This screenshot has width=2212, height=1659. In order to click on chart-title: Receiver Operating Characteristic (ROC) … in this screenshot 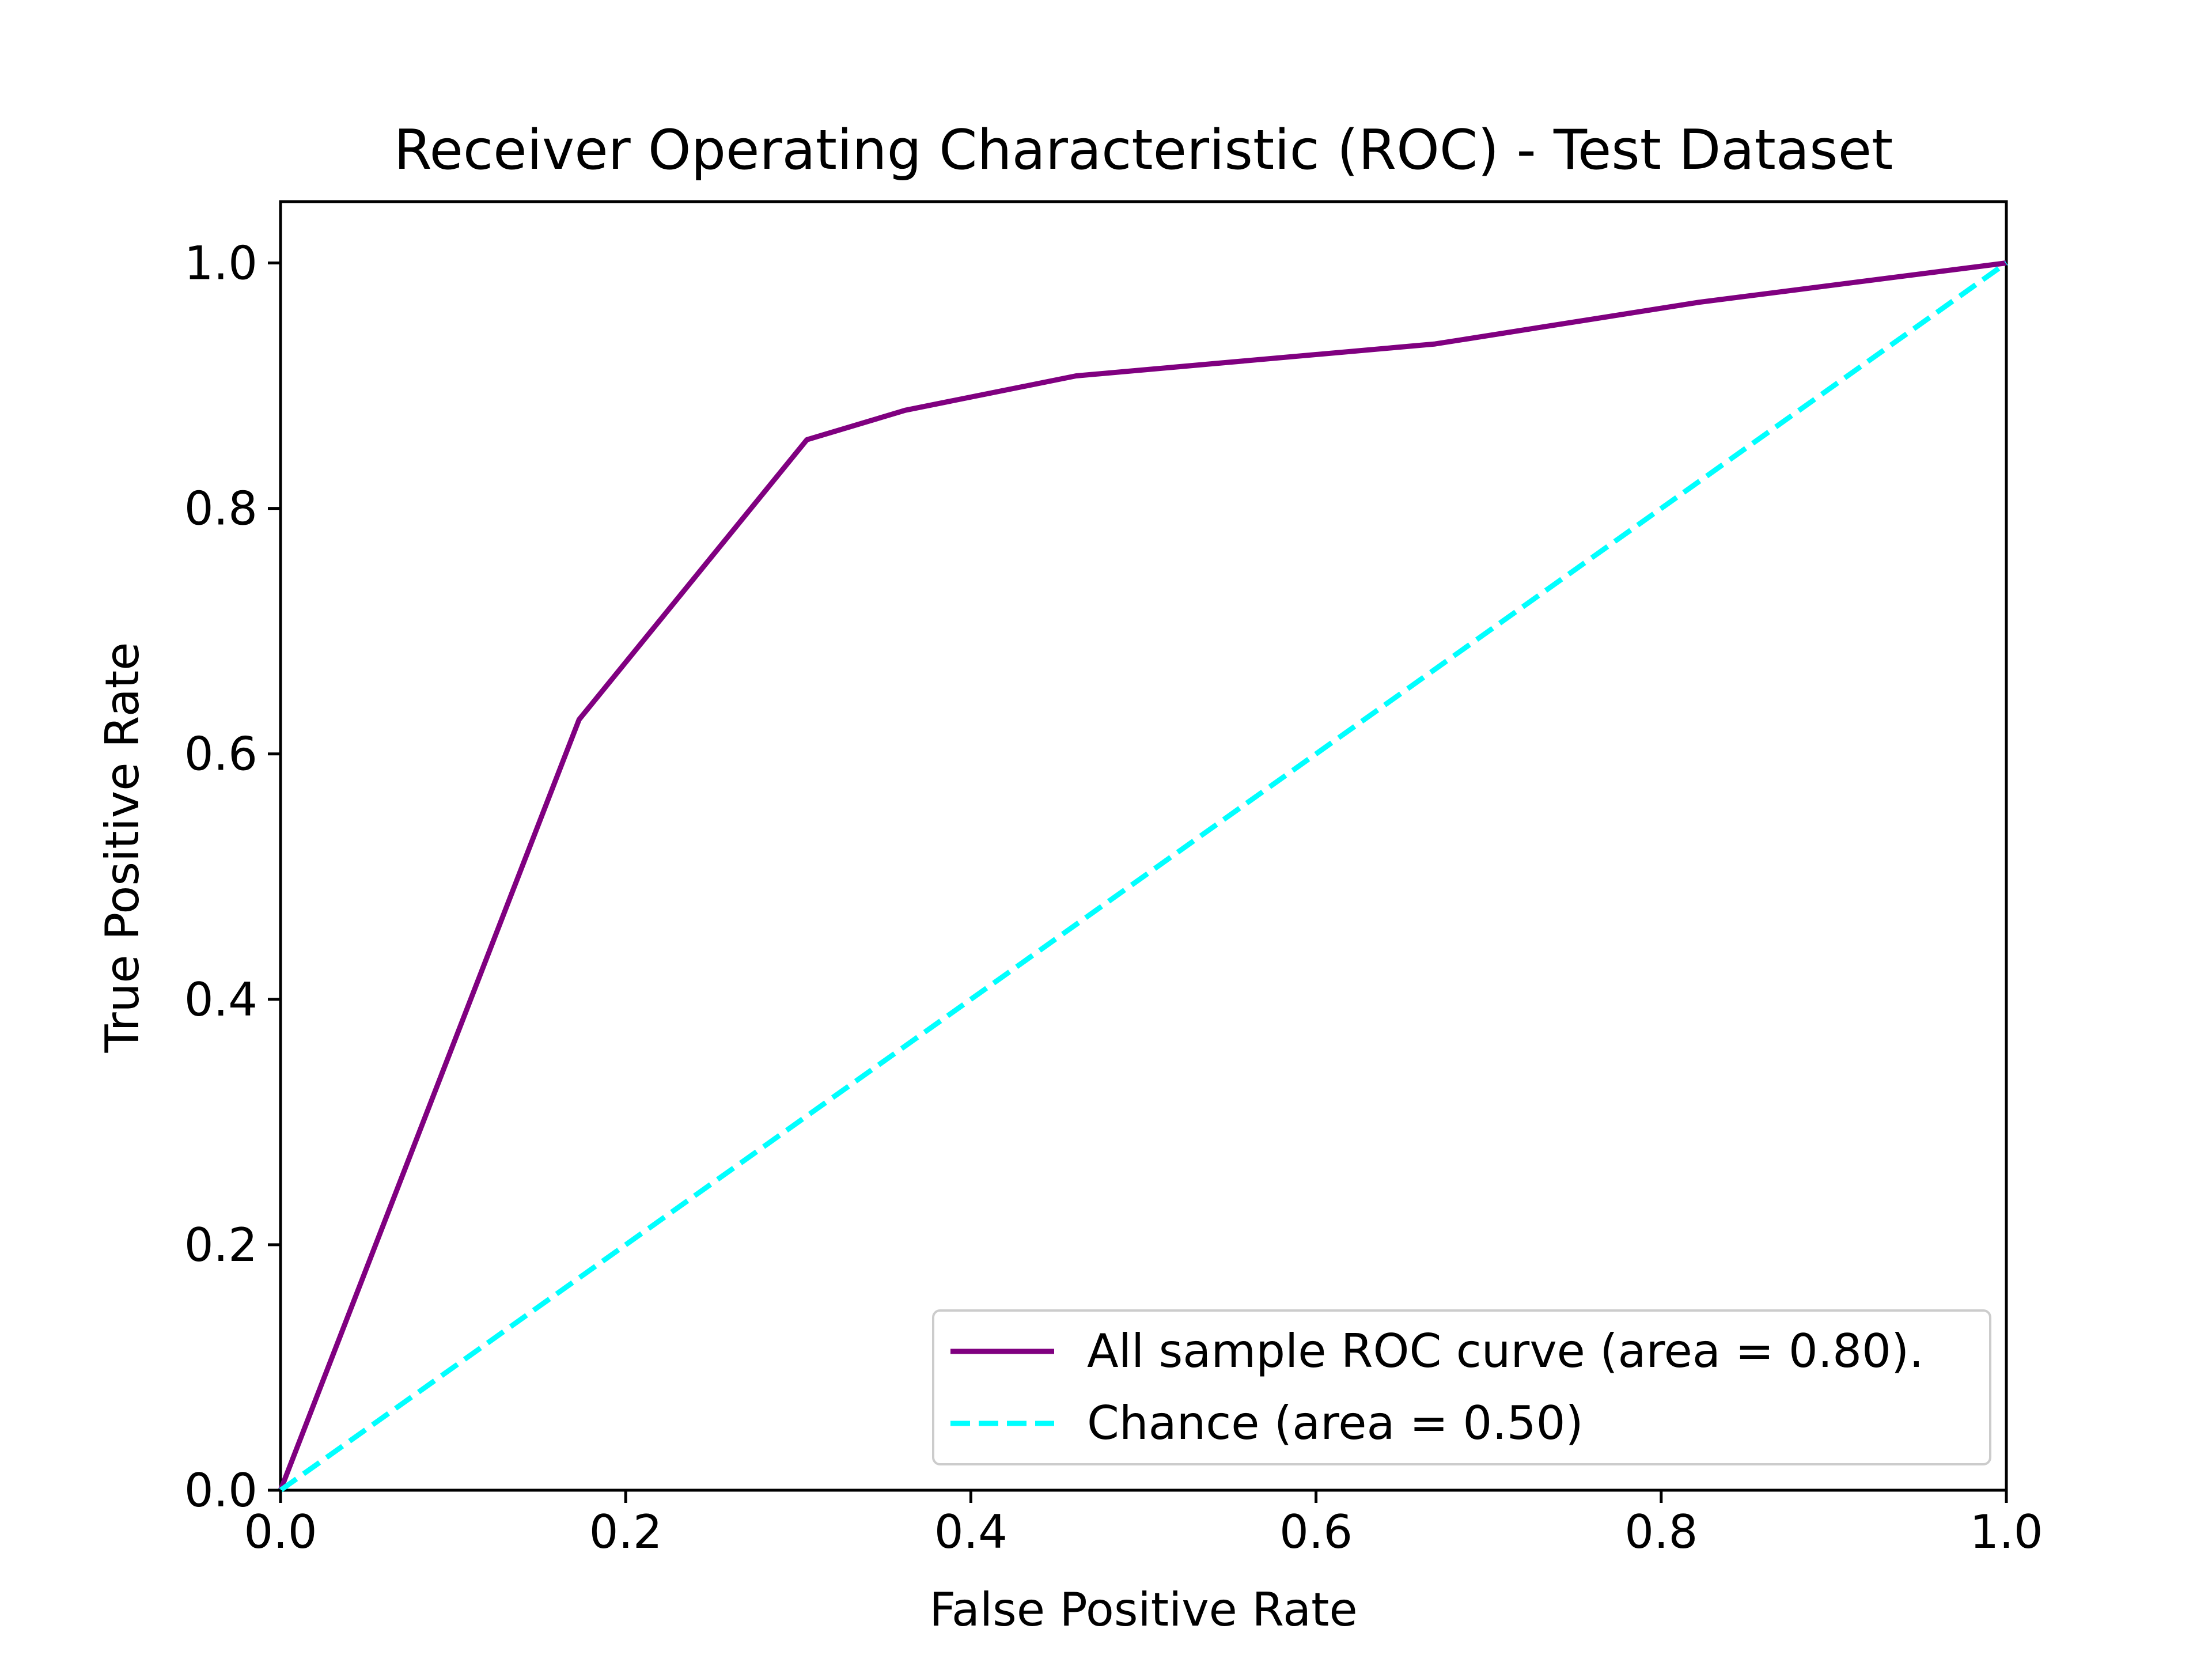, I will do `click(1143, 150)`.